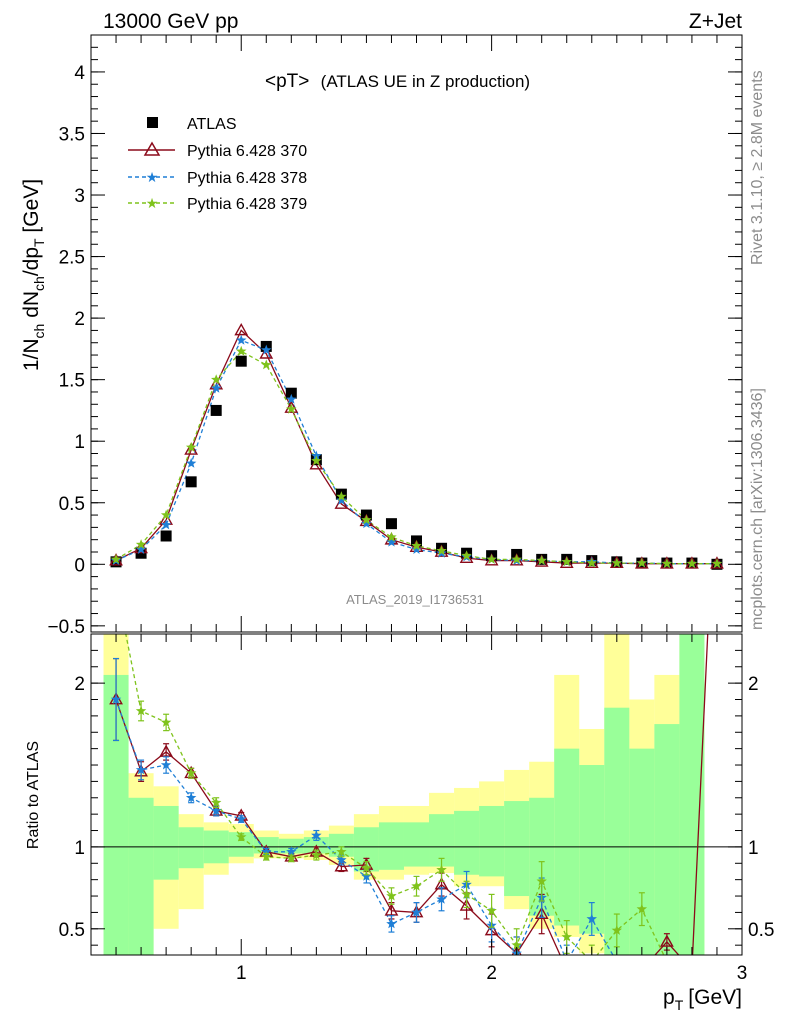  I want to click on x-axis-label: pT [GeV], so click(702, 999).